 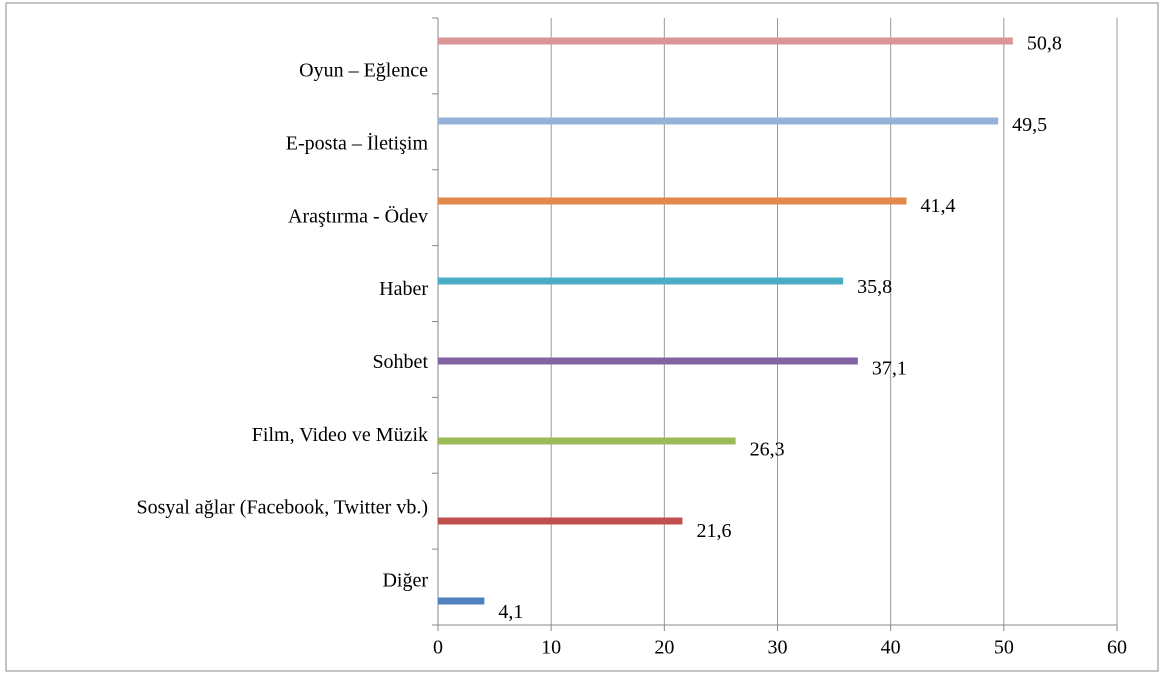 What do you see at coordinates (400, 362) in the screenshot?
I see `y-tick-label: Sohbet` at bounding box center [400, 362].